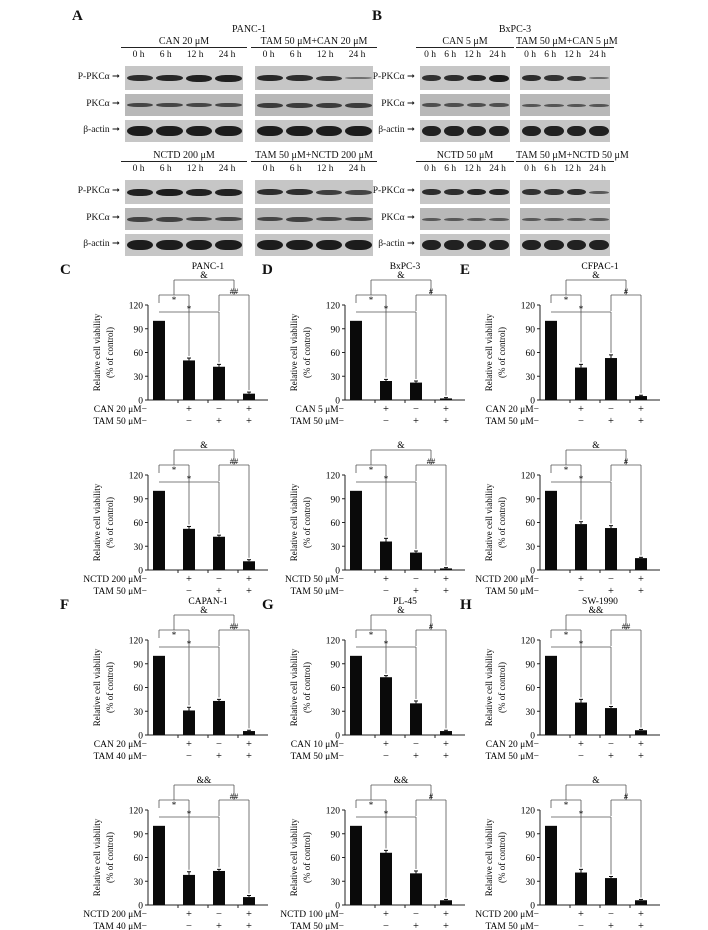 The image size is (708, 930). Describe the element at coordinates (626, 626) in the screenshot. I see `significance-hash: ##` at that location.